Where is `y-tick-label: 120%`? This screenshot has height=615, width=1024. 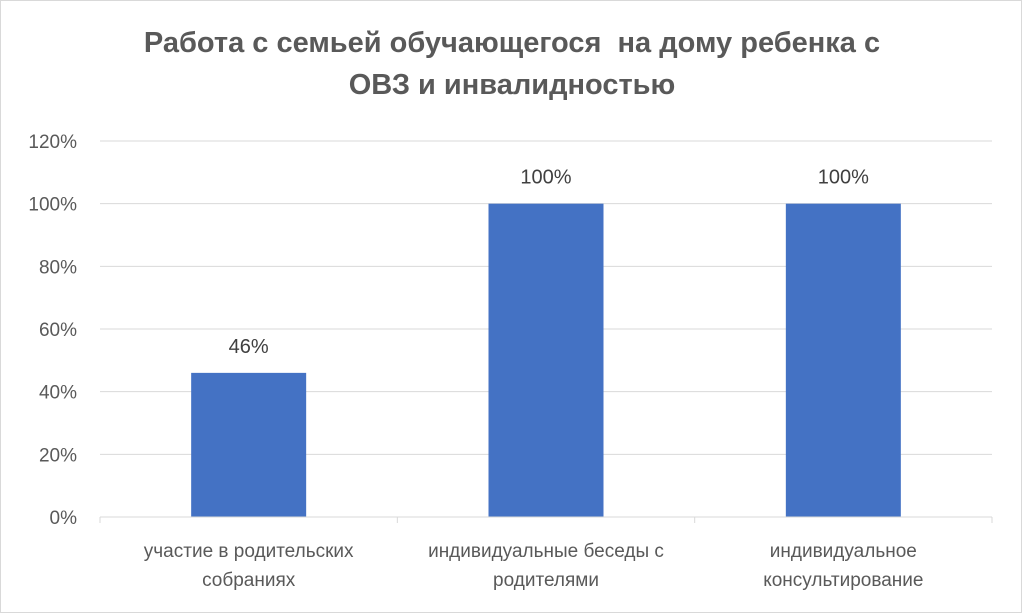 y-tick-label: 120% is located at coordinates (52, 142).